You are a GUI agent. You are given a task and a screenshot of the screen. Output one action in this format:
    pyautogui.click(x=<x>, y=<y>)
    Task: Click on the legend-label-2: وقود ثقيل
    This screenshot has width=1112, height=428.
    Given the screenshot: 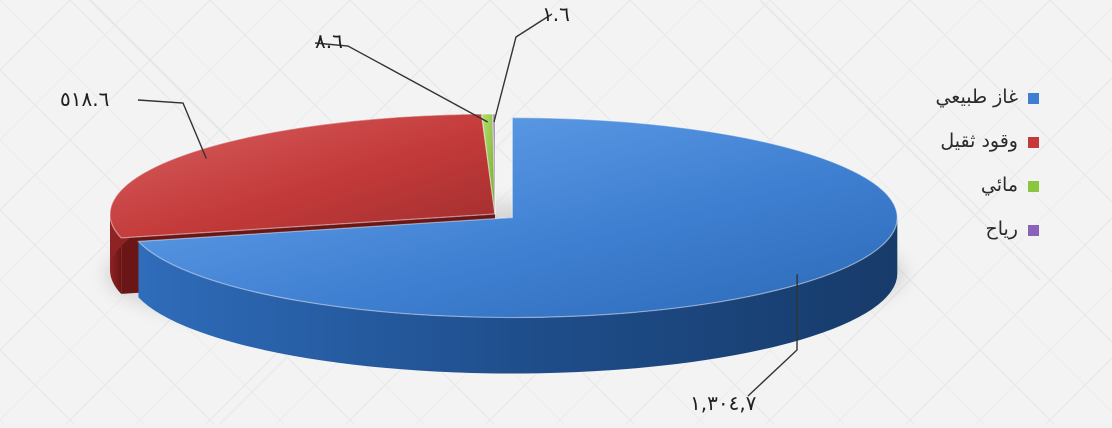 What is the action you would take?
    pyautogui.click(x=979, y=141)
    